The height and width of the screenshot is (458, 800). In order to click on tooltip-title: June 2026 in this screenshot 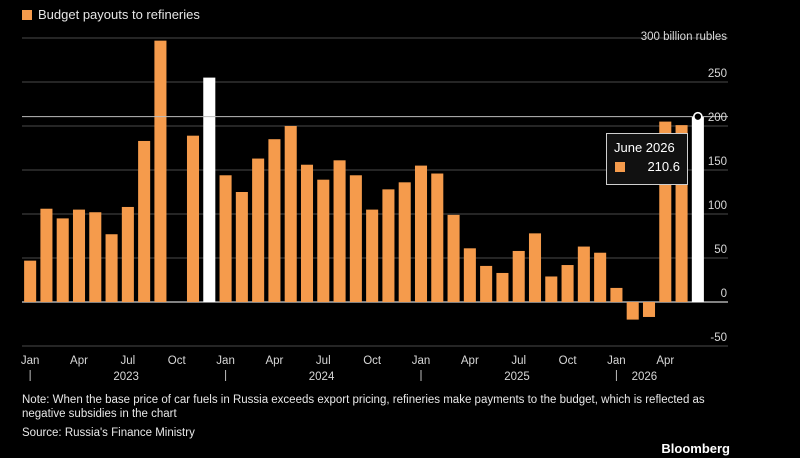, I will do `click(644, 147)`.